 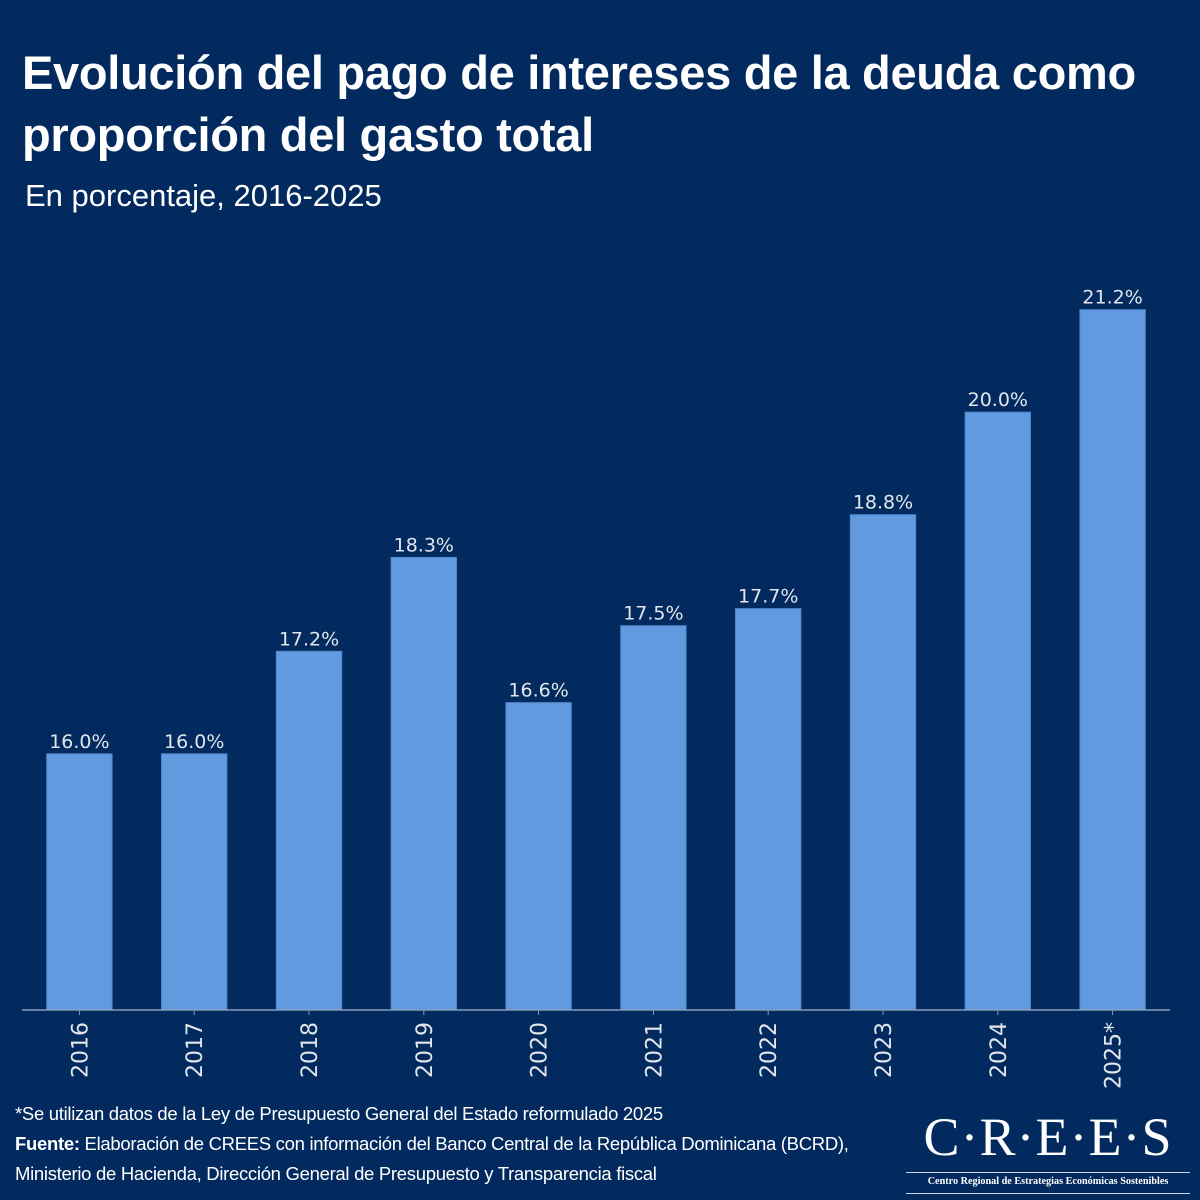 I want to click on bar-2025, so click(x=1112, y=660).